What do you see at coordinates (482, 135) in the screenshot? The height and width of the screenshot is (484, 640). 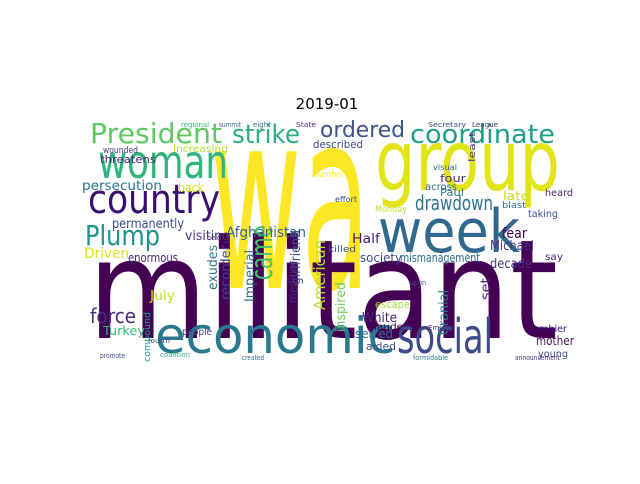 I see `cloud-word: coordinate` at bounding box center [482, 135].